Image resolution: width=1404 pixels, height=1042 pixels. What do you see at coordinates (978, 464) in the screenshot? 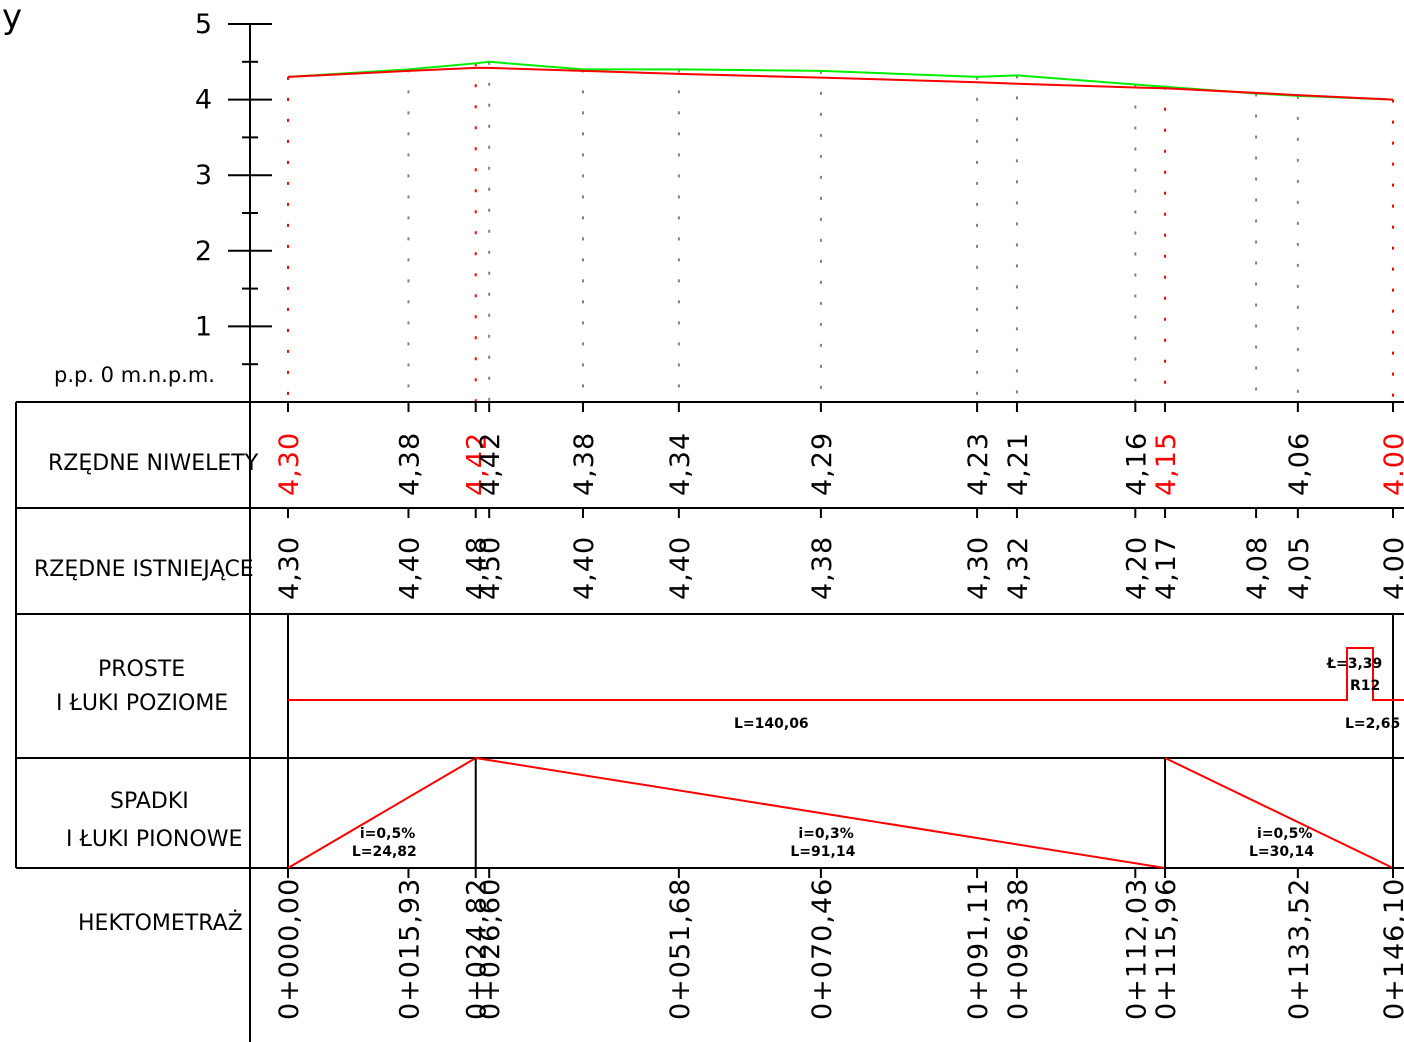
I see `niweleta-value: 4,23` at bounding box center [978, 464].